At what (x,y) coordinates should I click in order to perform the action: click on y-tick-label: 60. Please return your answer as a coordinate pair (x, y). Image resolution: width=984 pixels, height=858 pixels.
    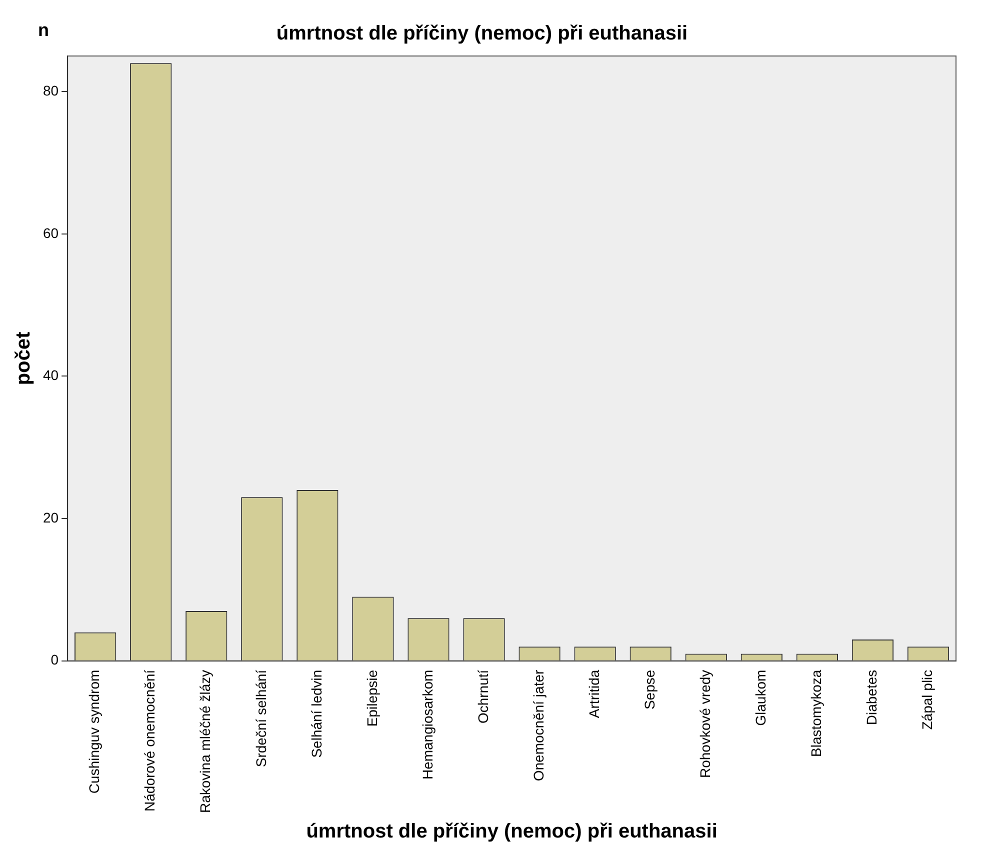
    Looking at the image, I should click on (50, 232).